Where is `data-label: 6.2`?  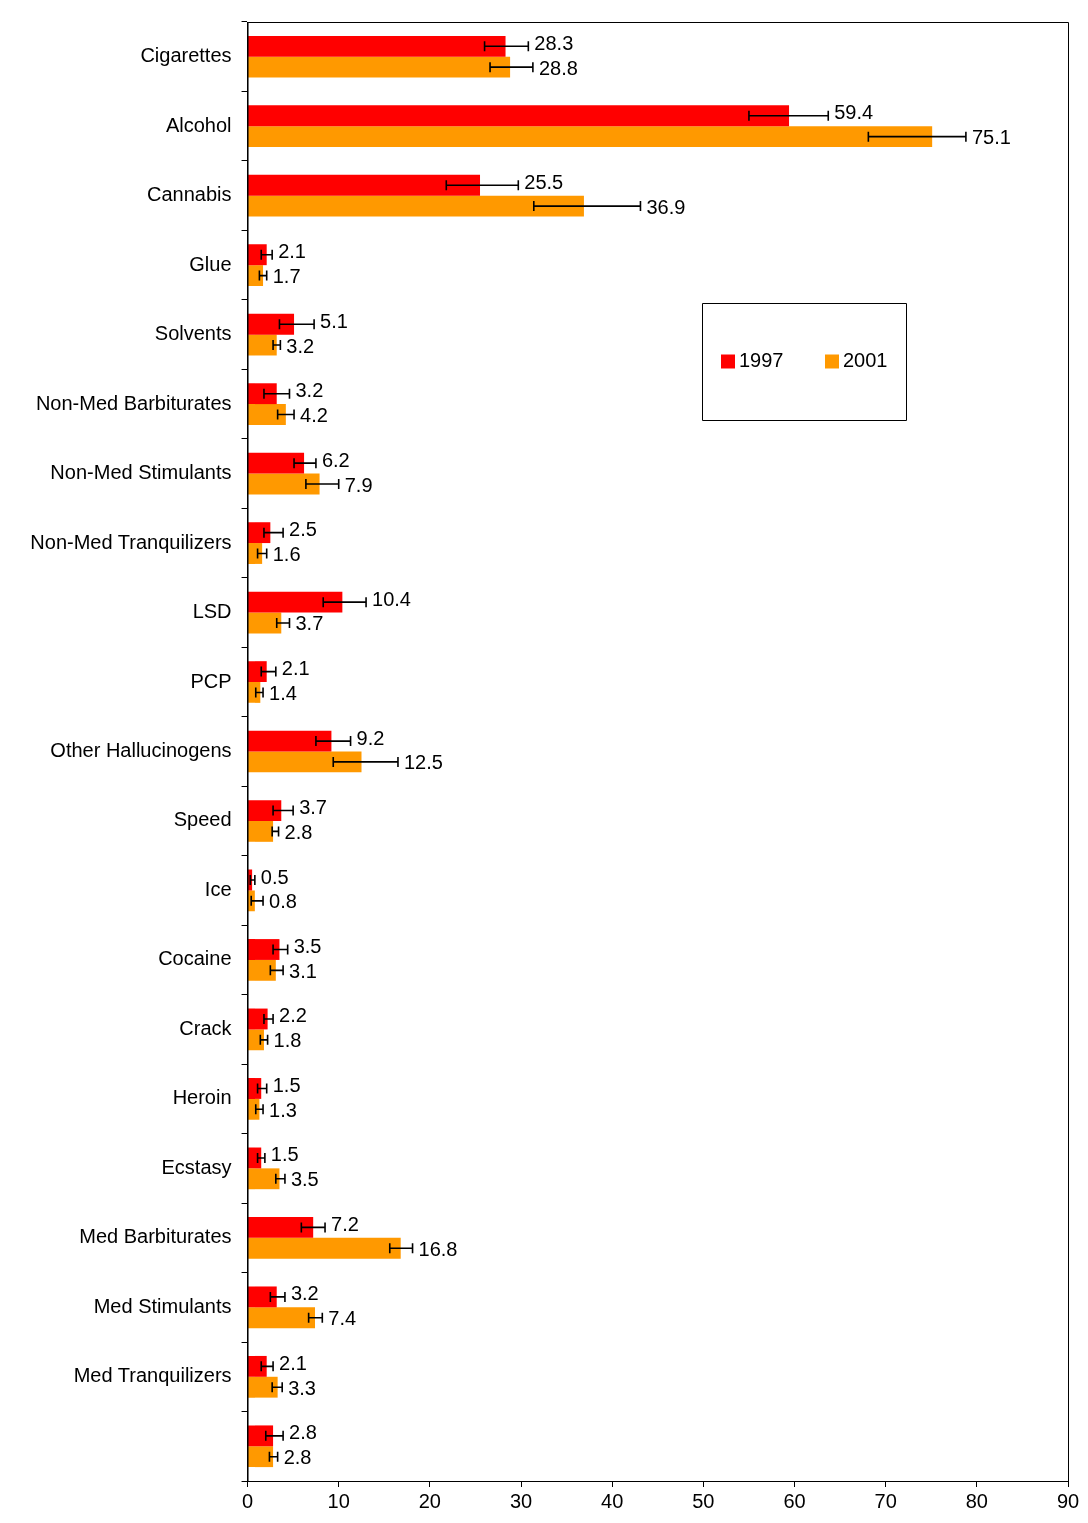 data-label: 6.2 is located at coordinates (335, 459).